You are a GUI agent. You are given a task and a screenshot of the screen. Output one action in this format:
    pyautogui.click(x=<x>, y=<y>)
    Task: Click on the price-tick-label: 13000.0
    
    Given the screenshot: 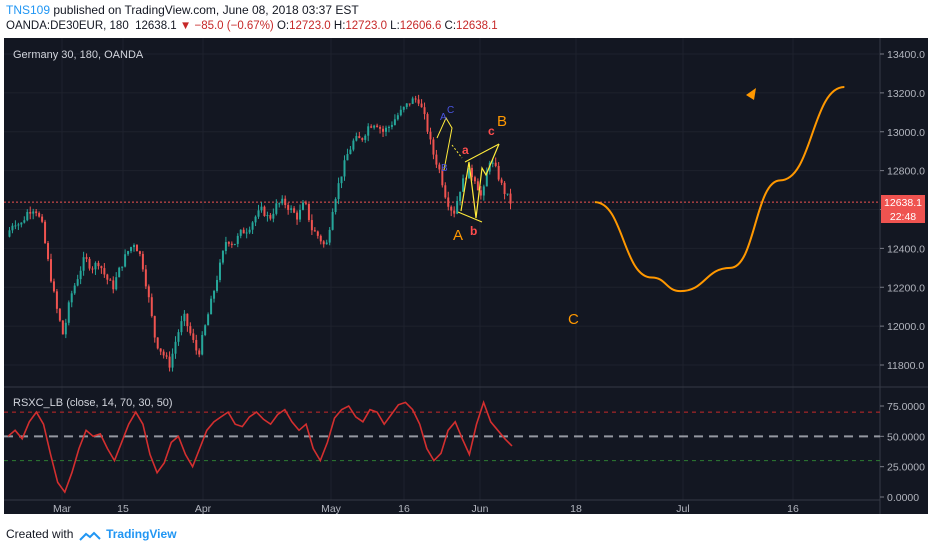 What is the action you would take?
    pyautogui.click(x=906, y=133)
    